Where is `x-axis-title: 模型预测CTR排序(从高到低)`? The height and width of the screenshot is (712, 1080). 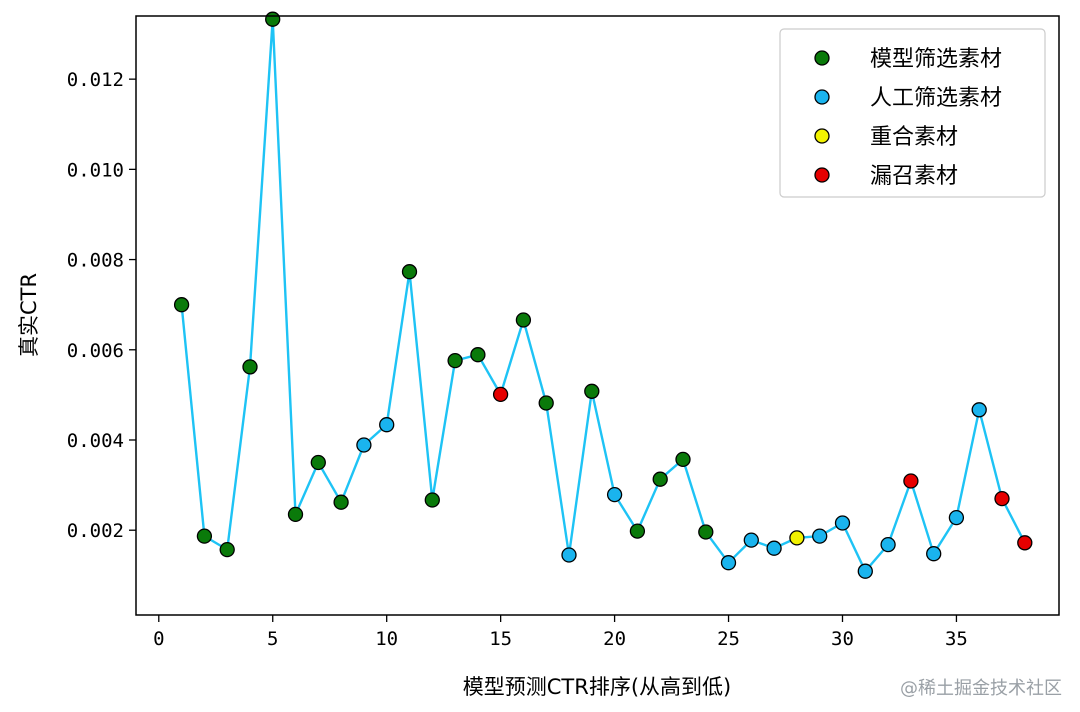 x-axis-title: 模型预测CTR排序(从高到低) is located at coordinates (597, 687).